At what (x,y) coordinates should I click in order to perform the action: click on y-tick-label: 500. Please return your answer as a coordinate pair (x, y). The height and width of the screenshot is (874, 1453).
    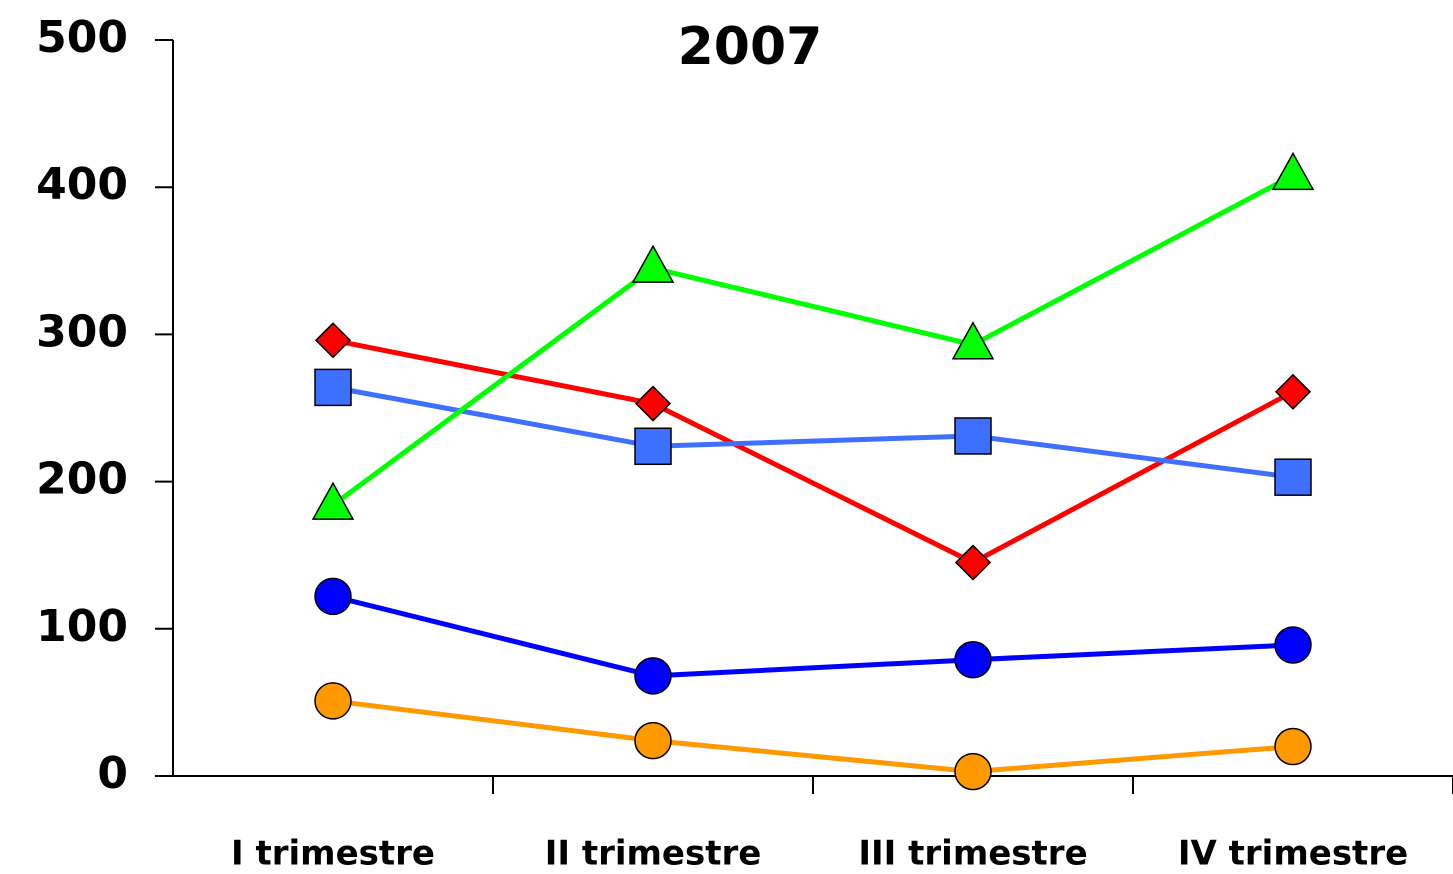
    Looking at the image, I should click on (82, 37).